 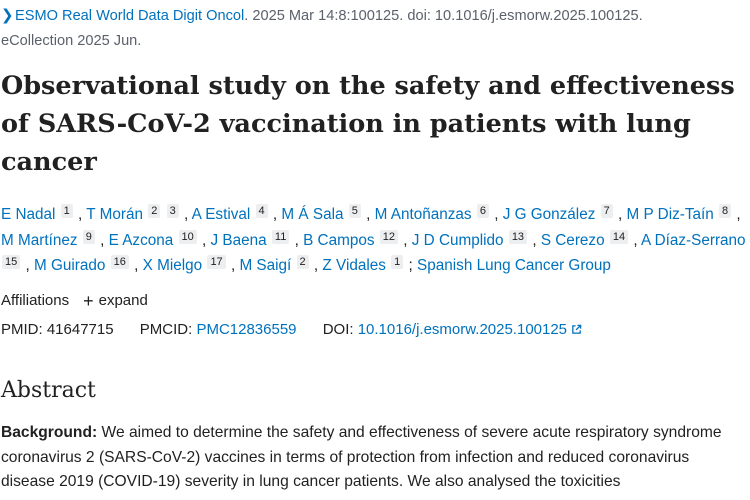 I want to click on affiliation-number: 9, so click(x=88, y=236).